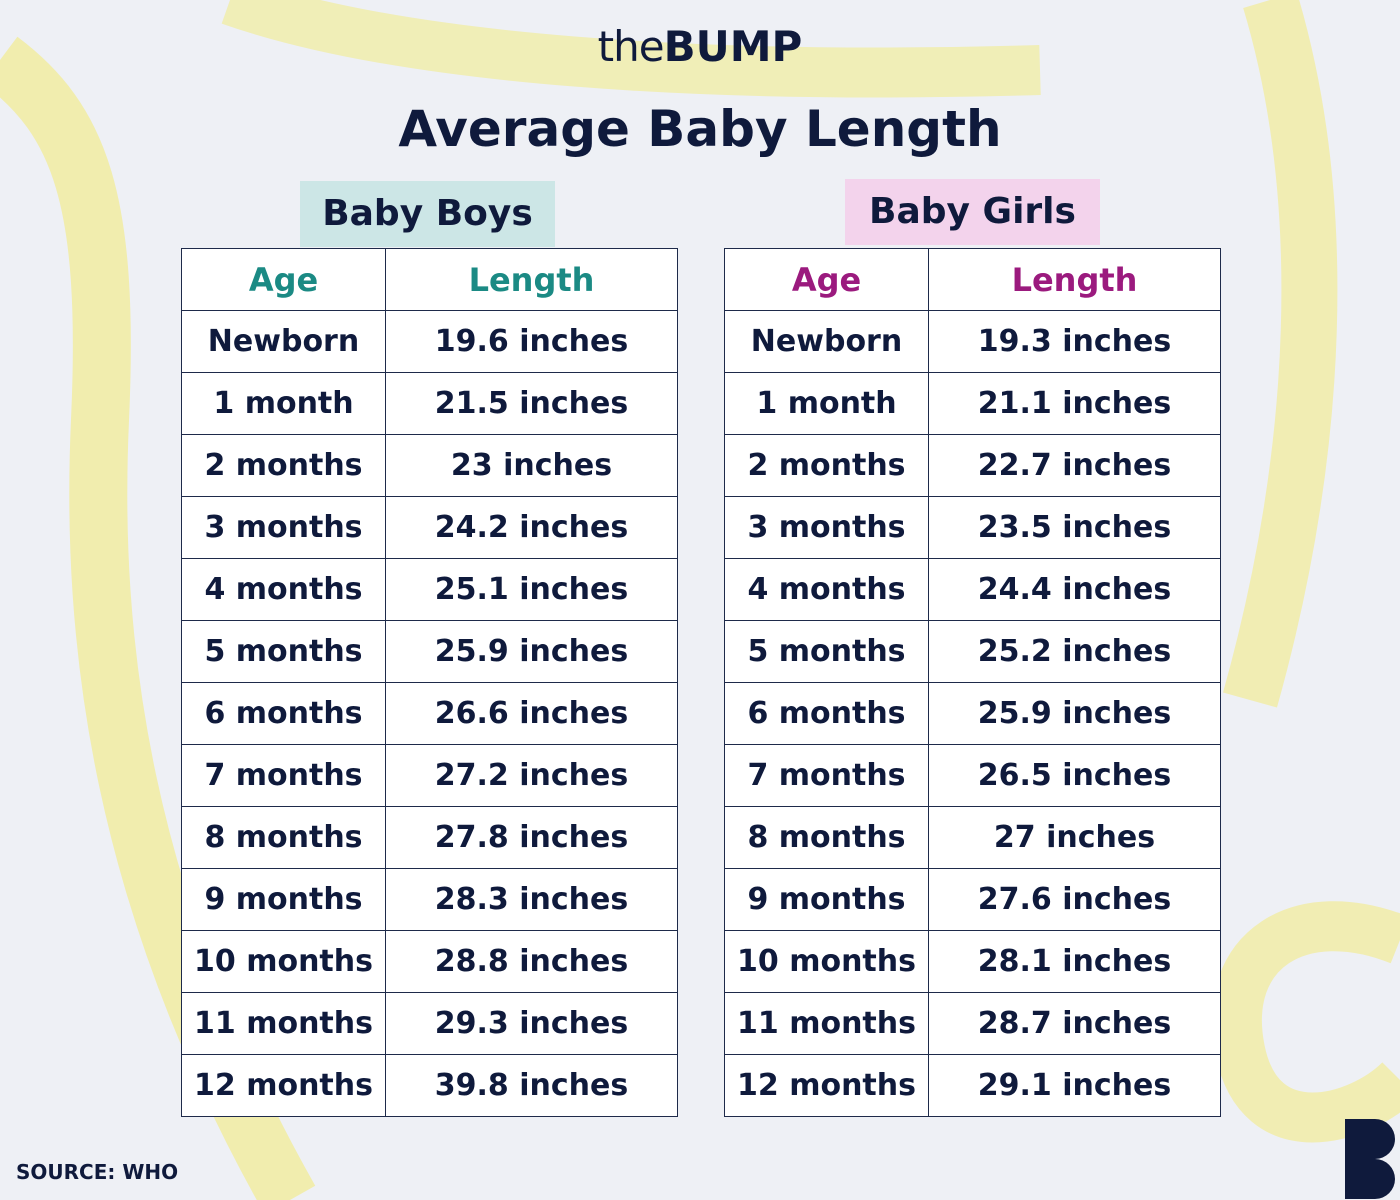  I want to click on row: 7 months 27.2 inches, so click(429, 775).